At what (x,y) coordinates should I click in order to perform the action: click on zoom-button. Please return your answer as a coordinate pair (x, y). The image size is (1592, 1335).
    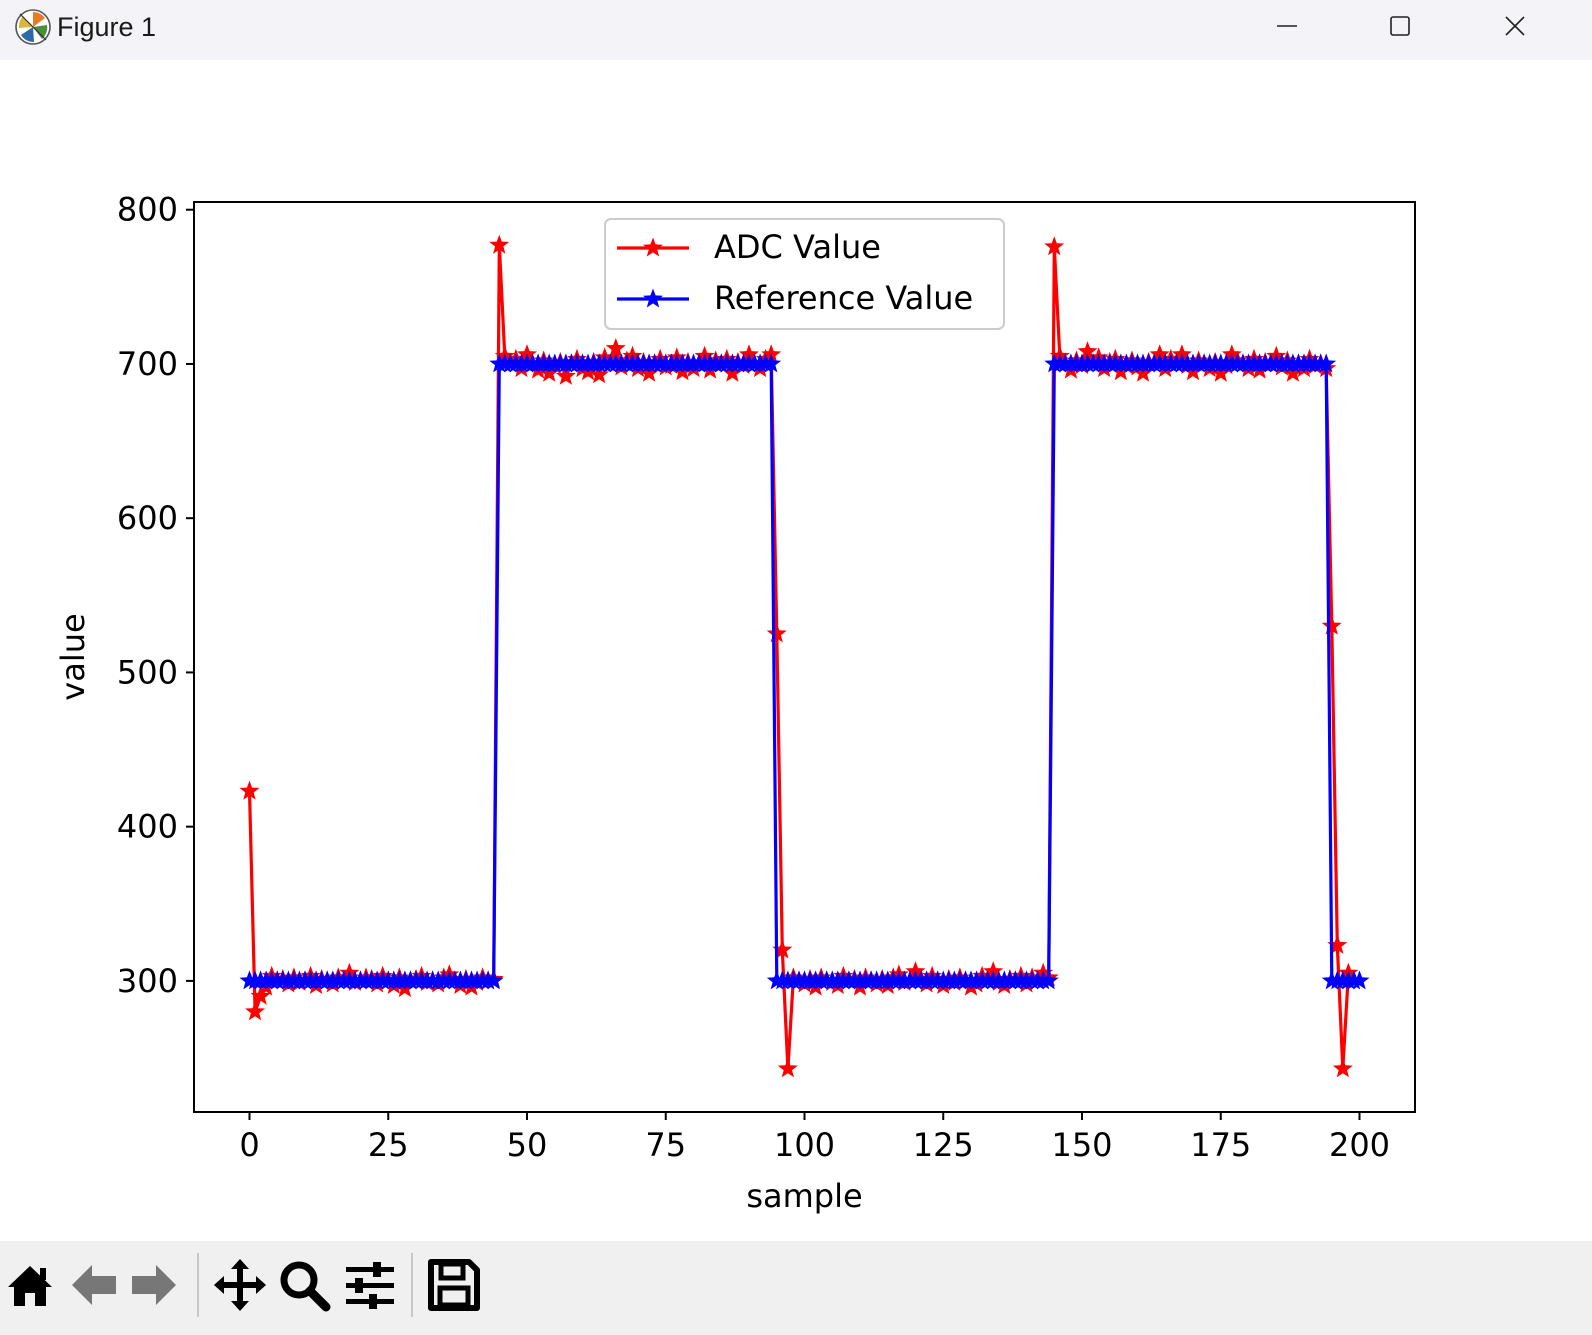
    Looking at the image, I should click on (304, 1285).